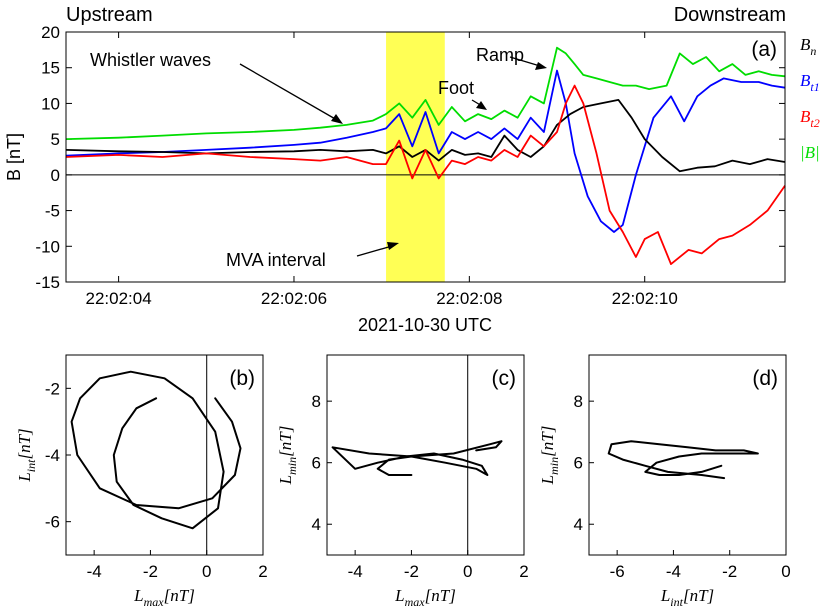 Image resolution: width=830 pixels, height=614 pixels. What do you see at coordinates (52, 522) in the screenshot?
I see `y-tick-label: -6` at bounding box center [52, 522].